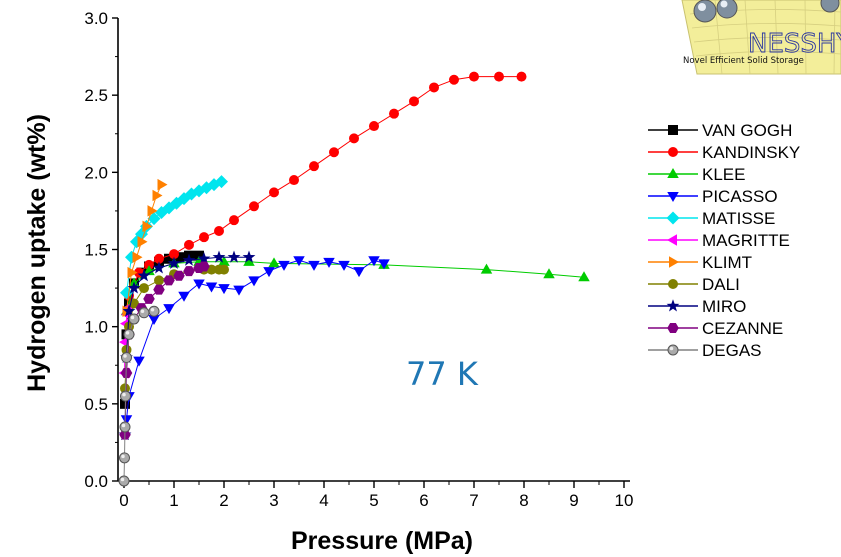 This screenshot has width=841, height=557. Describe the element at coordinates (139, 396) in the screenshot. I see `series-degas` at that location.